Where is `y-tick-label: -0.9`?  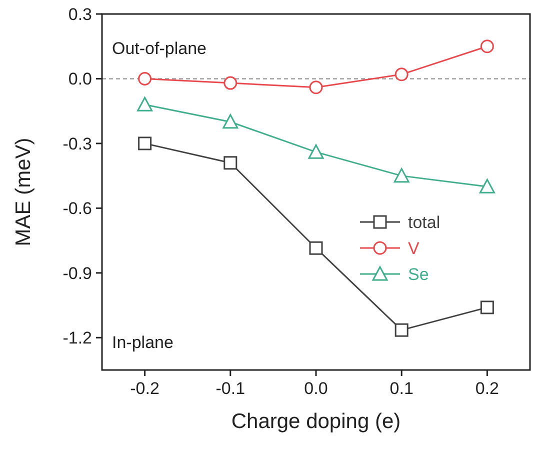 y-tick-label: -0.9 is located at coordinates (77, 273).